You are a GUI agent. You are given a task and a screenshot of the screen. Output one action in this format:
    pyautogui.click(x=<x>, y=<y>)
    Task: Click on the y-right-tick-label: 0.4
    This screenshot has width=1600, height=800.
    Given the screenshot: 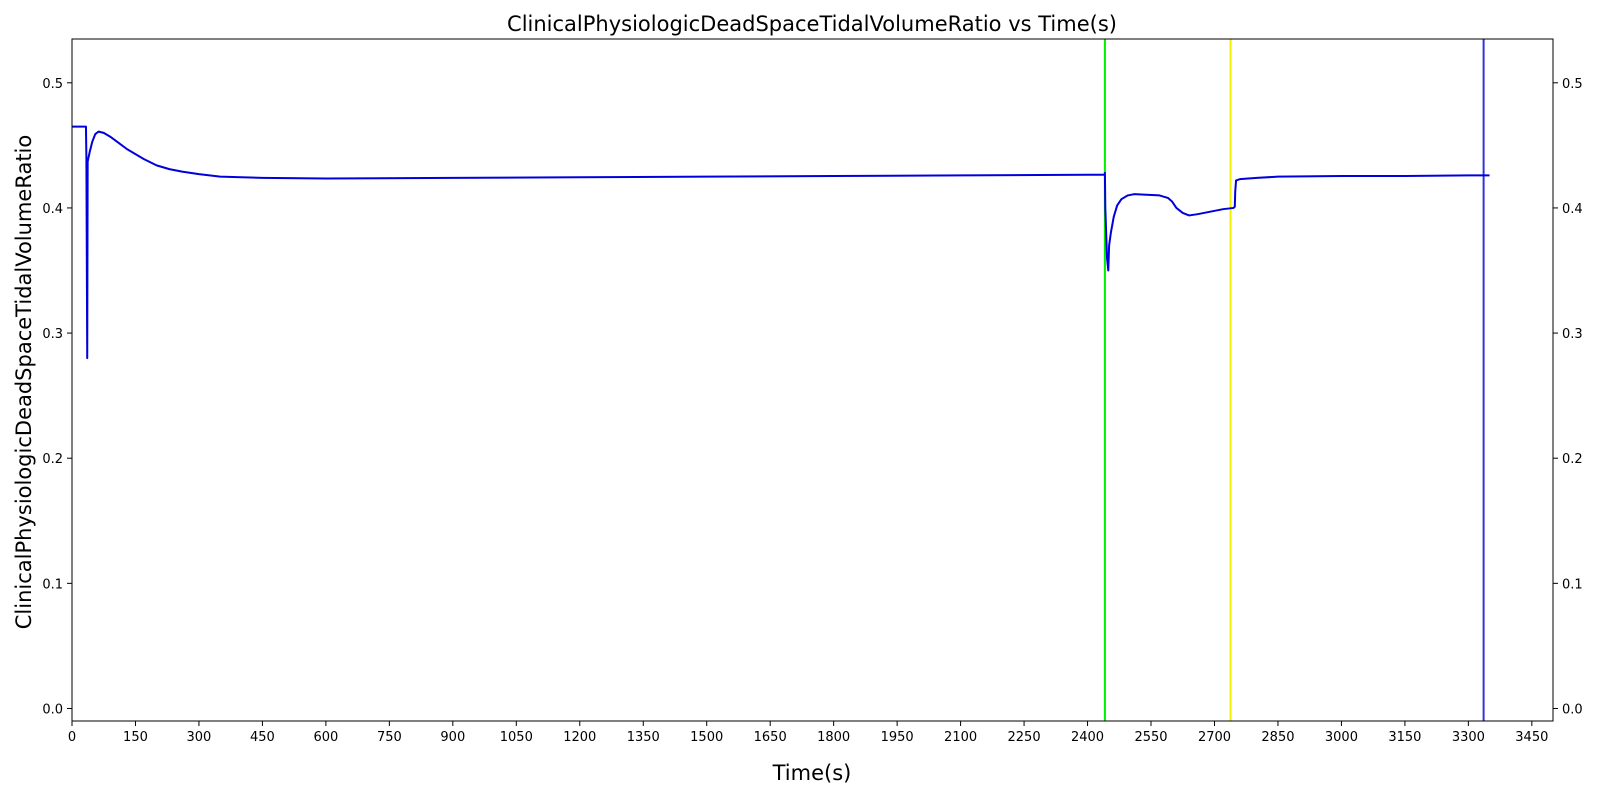 What is the action you would take?
    pyautogui.click(x=1572, y=209)
    